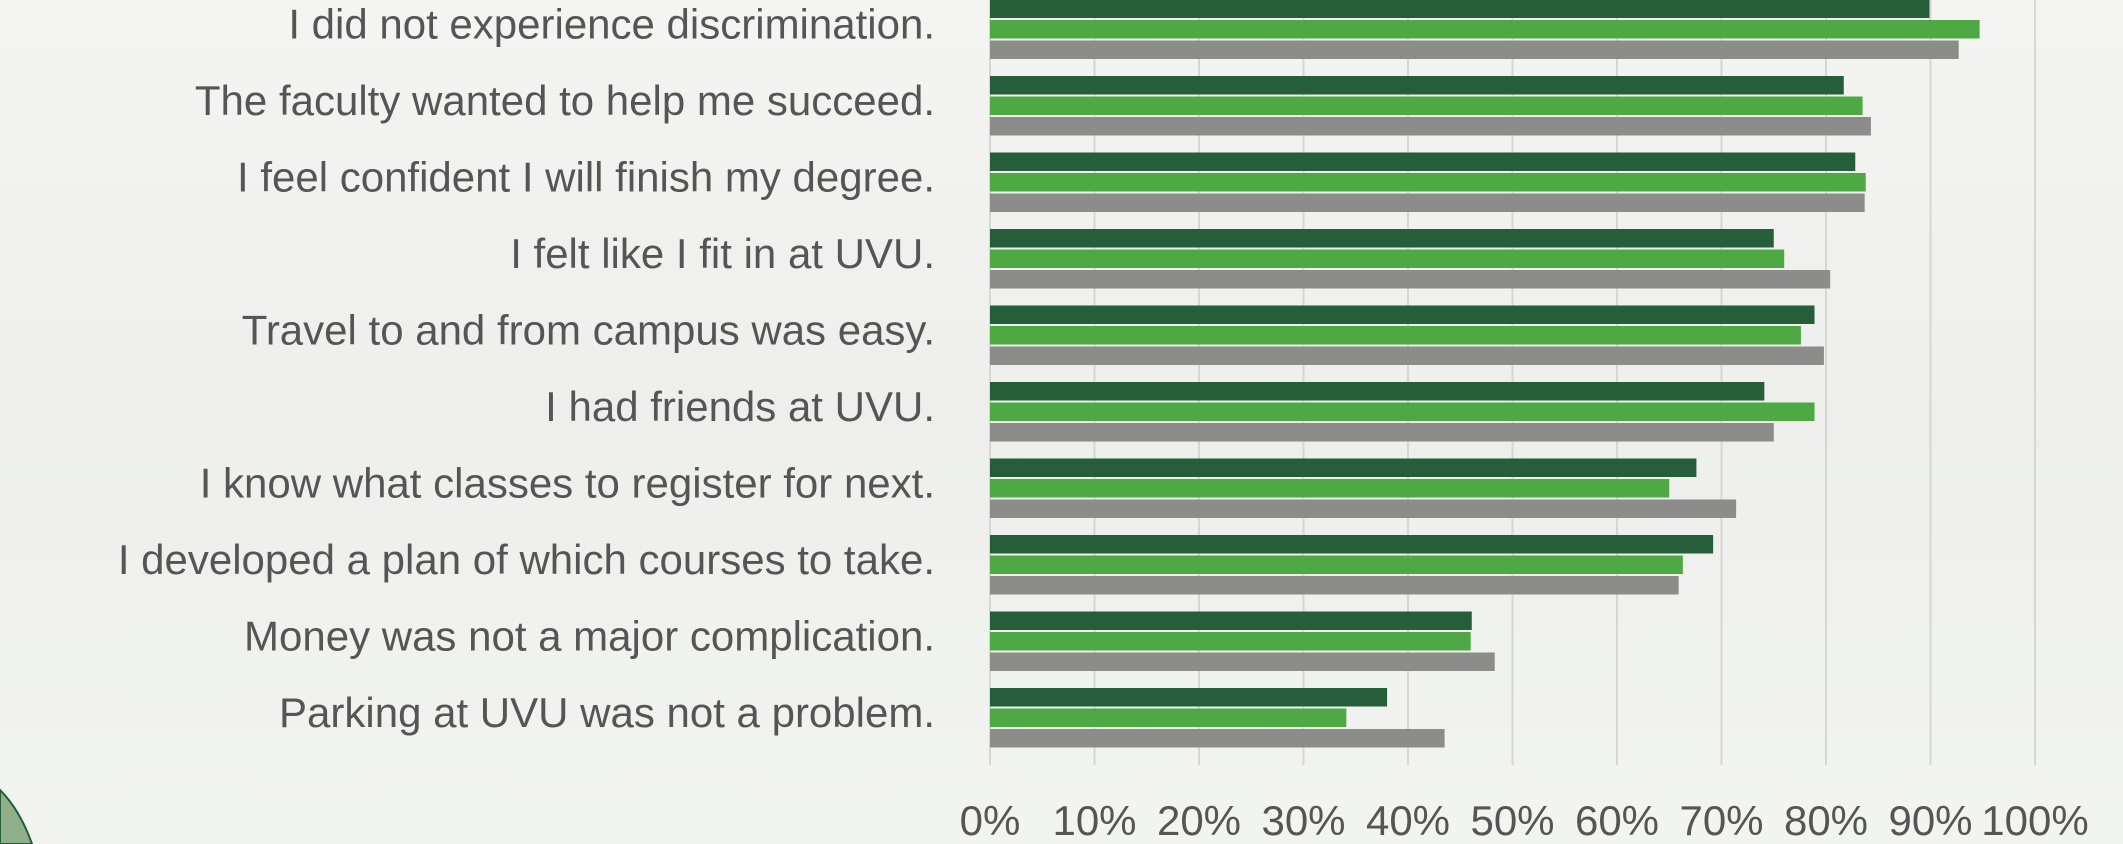 The height and width of the screenshot is (844, 2123). Describe the element at coordinates (1826, 820) in the screenshot. I see `x-tick-label: 80%` at that location.